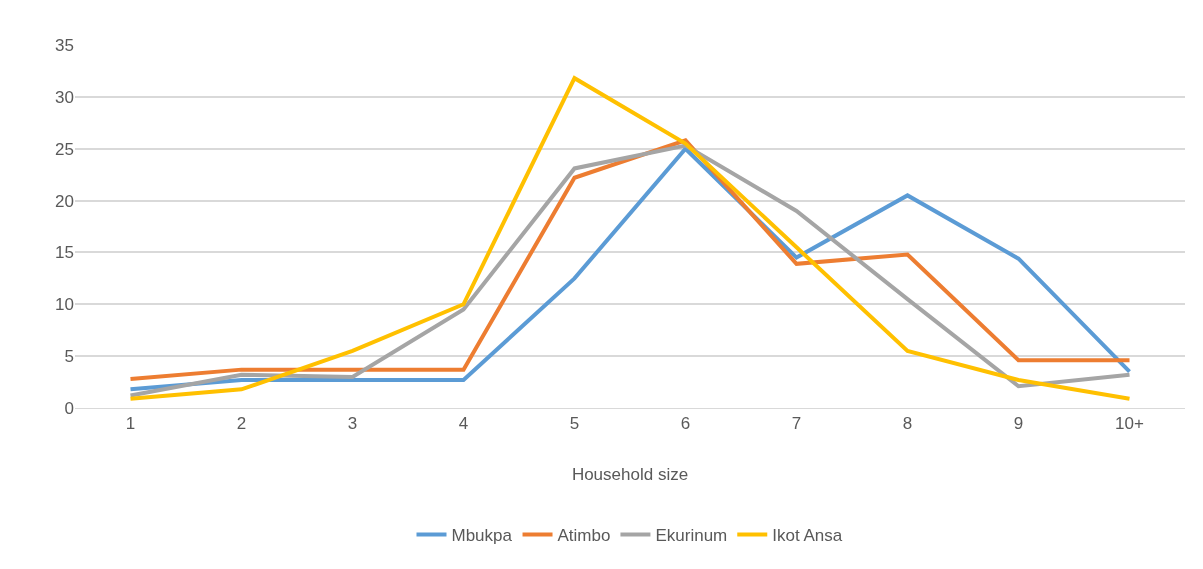 Image resolution: width=1203 pixels, height=569 pixels. I want to click on x-tick-label: 1, so click(130, 424).